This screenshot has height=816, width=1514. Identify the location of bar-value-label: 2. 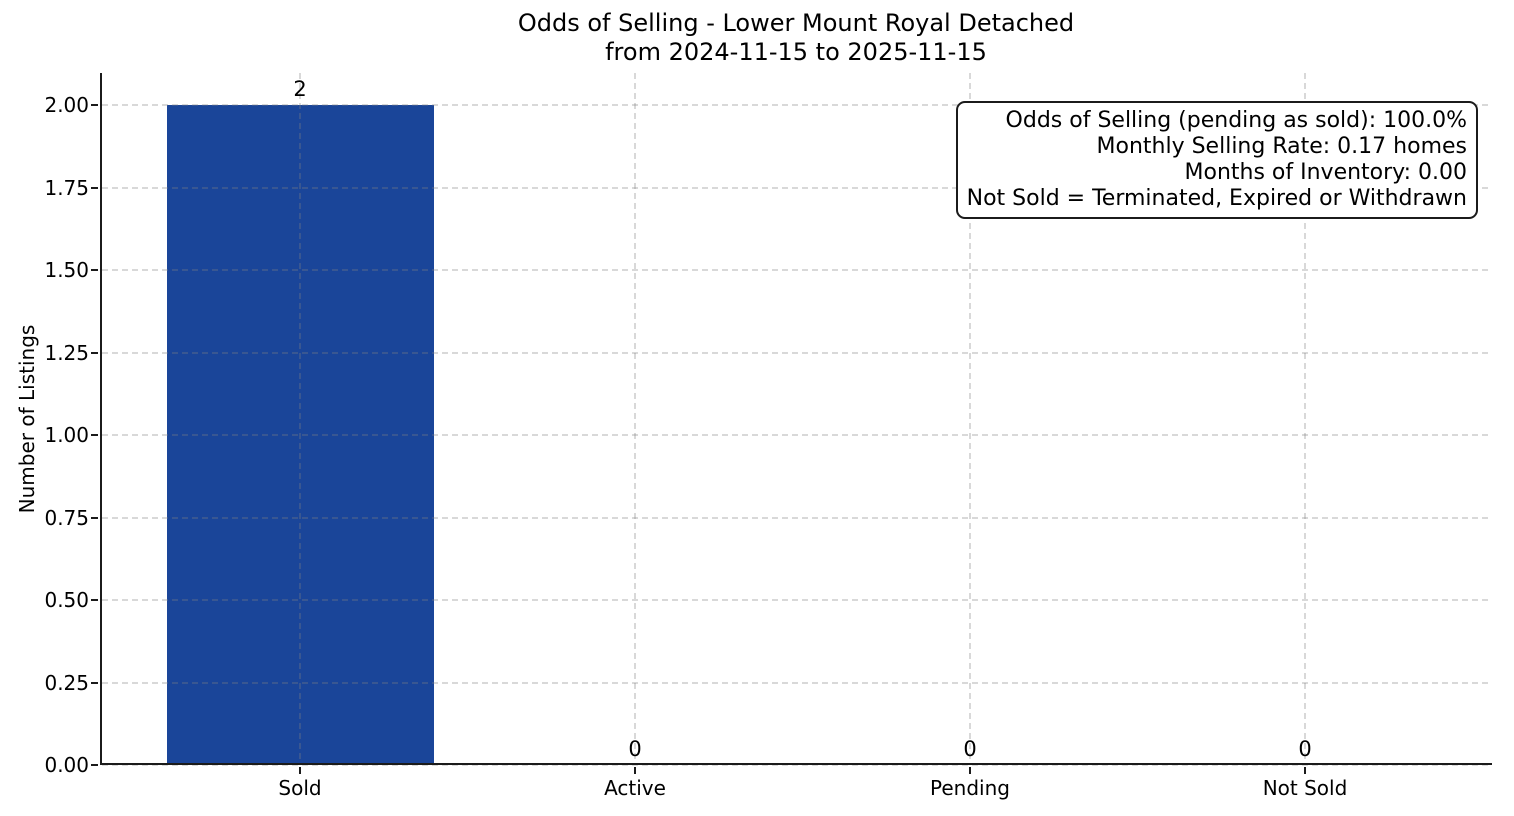
(300, 89).